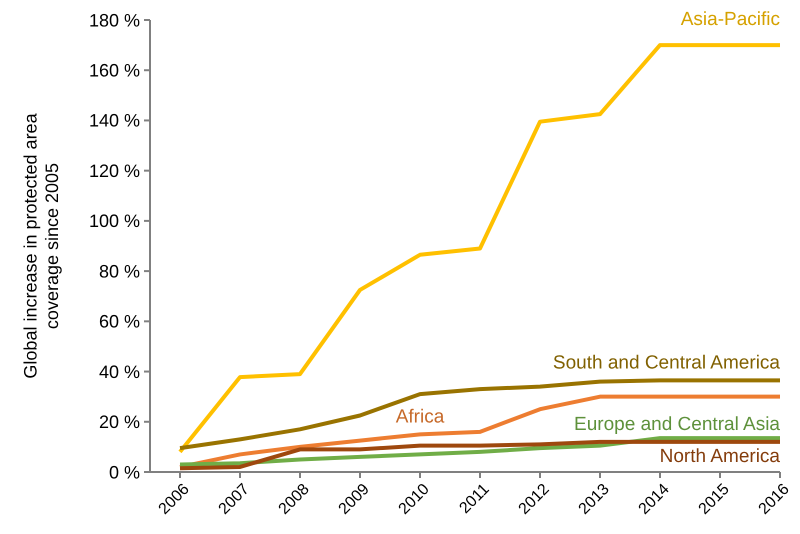  What do you see at coordinates (114, 20) in the screenshot?
I see `y-tick-label: 180 %` at bounding box center [114, 20].